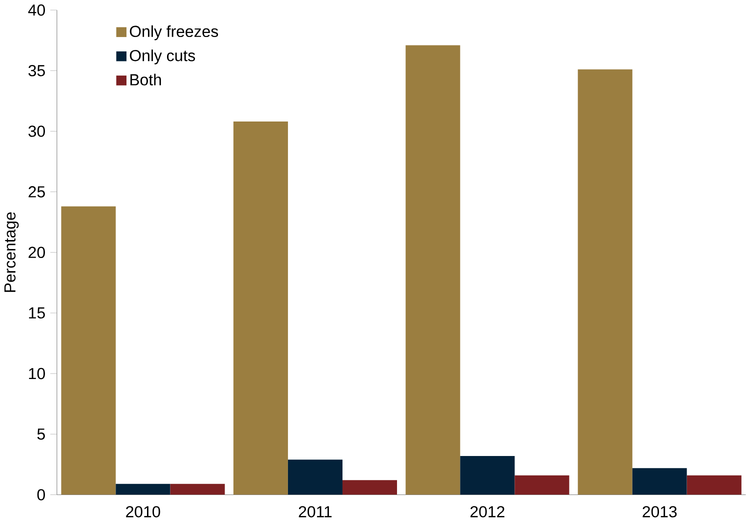 Image resolution: width=746 pixels, height=522 pixels. I want to click on y-tick-label: 10, so click(37, 374).